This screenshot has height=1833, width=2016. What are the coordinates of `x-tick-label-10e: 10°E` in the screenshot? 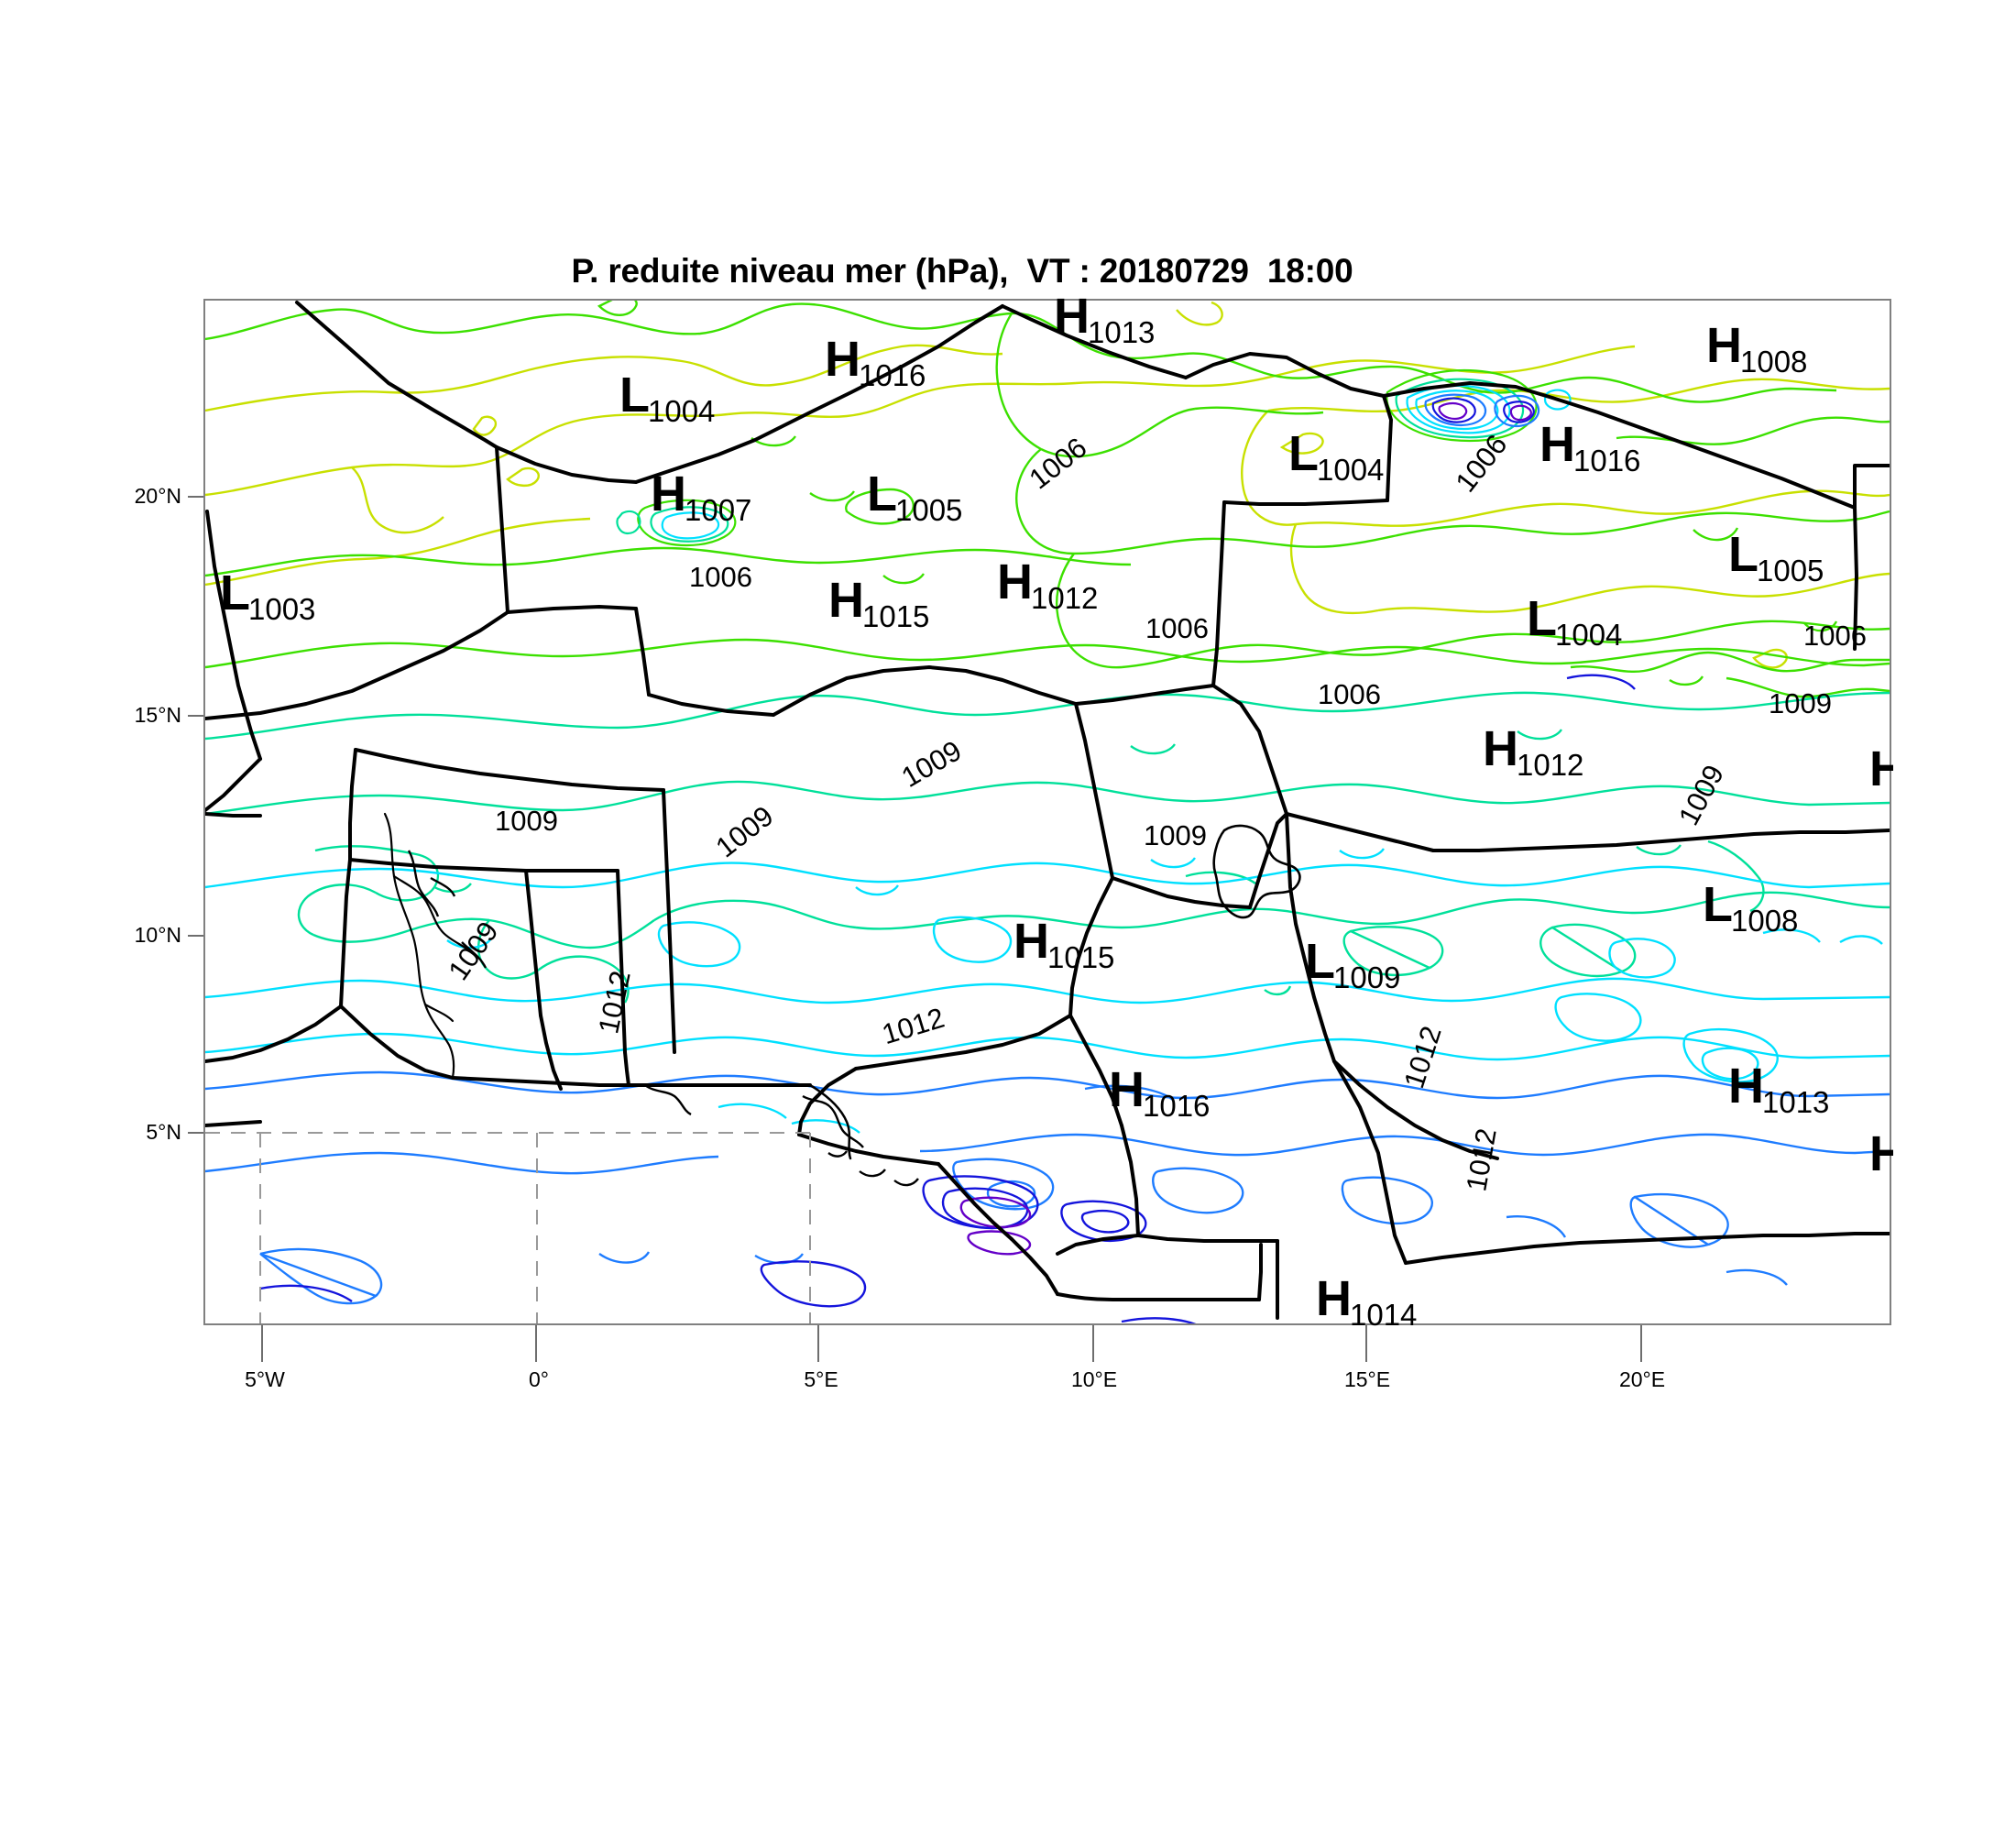 It's located at (1094, 1379).